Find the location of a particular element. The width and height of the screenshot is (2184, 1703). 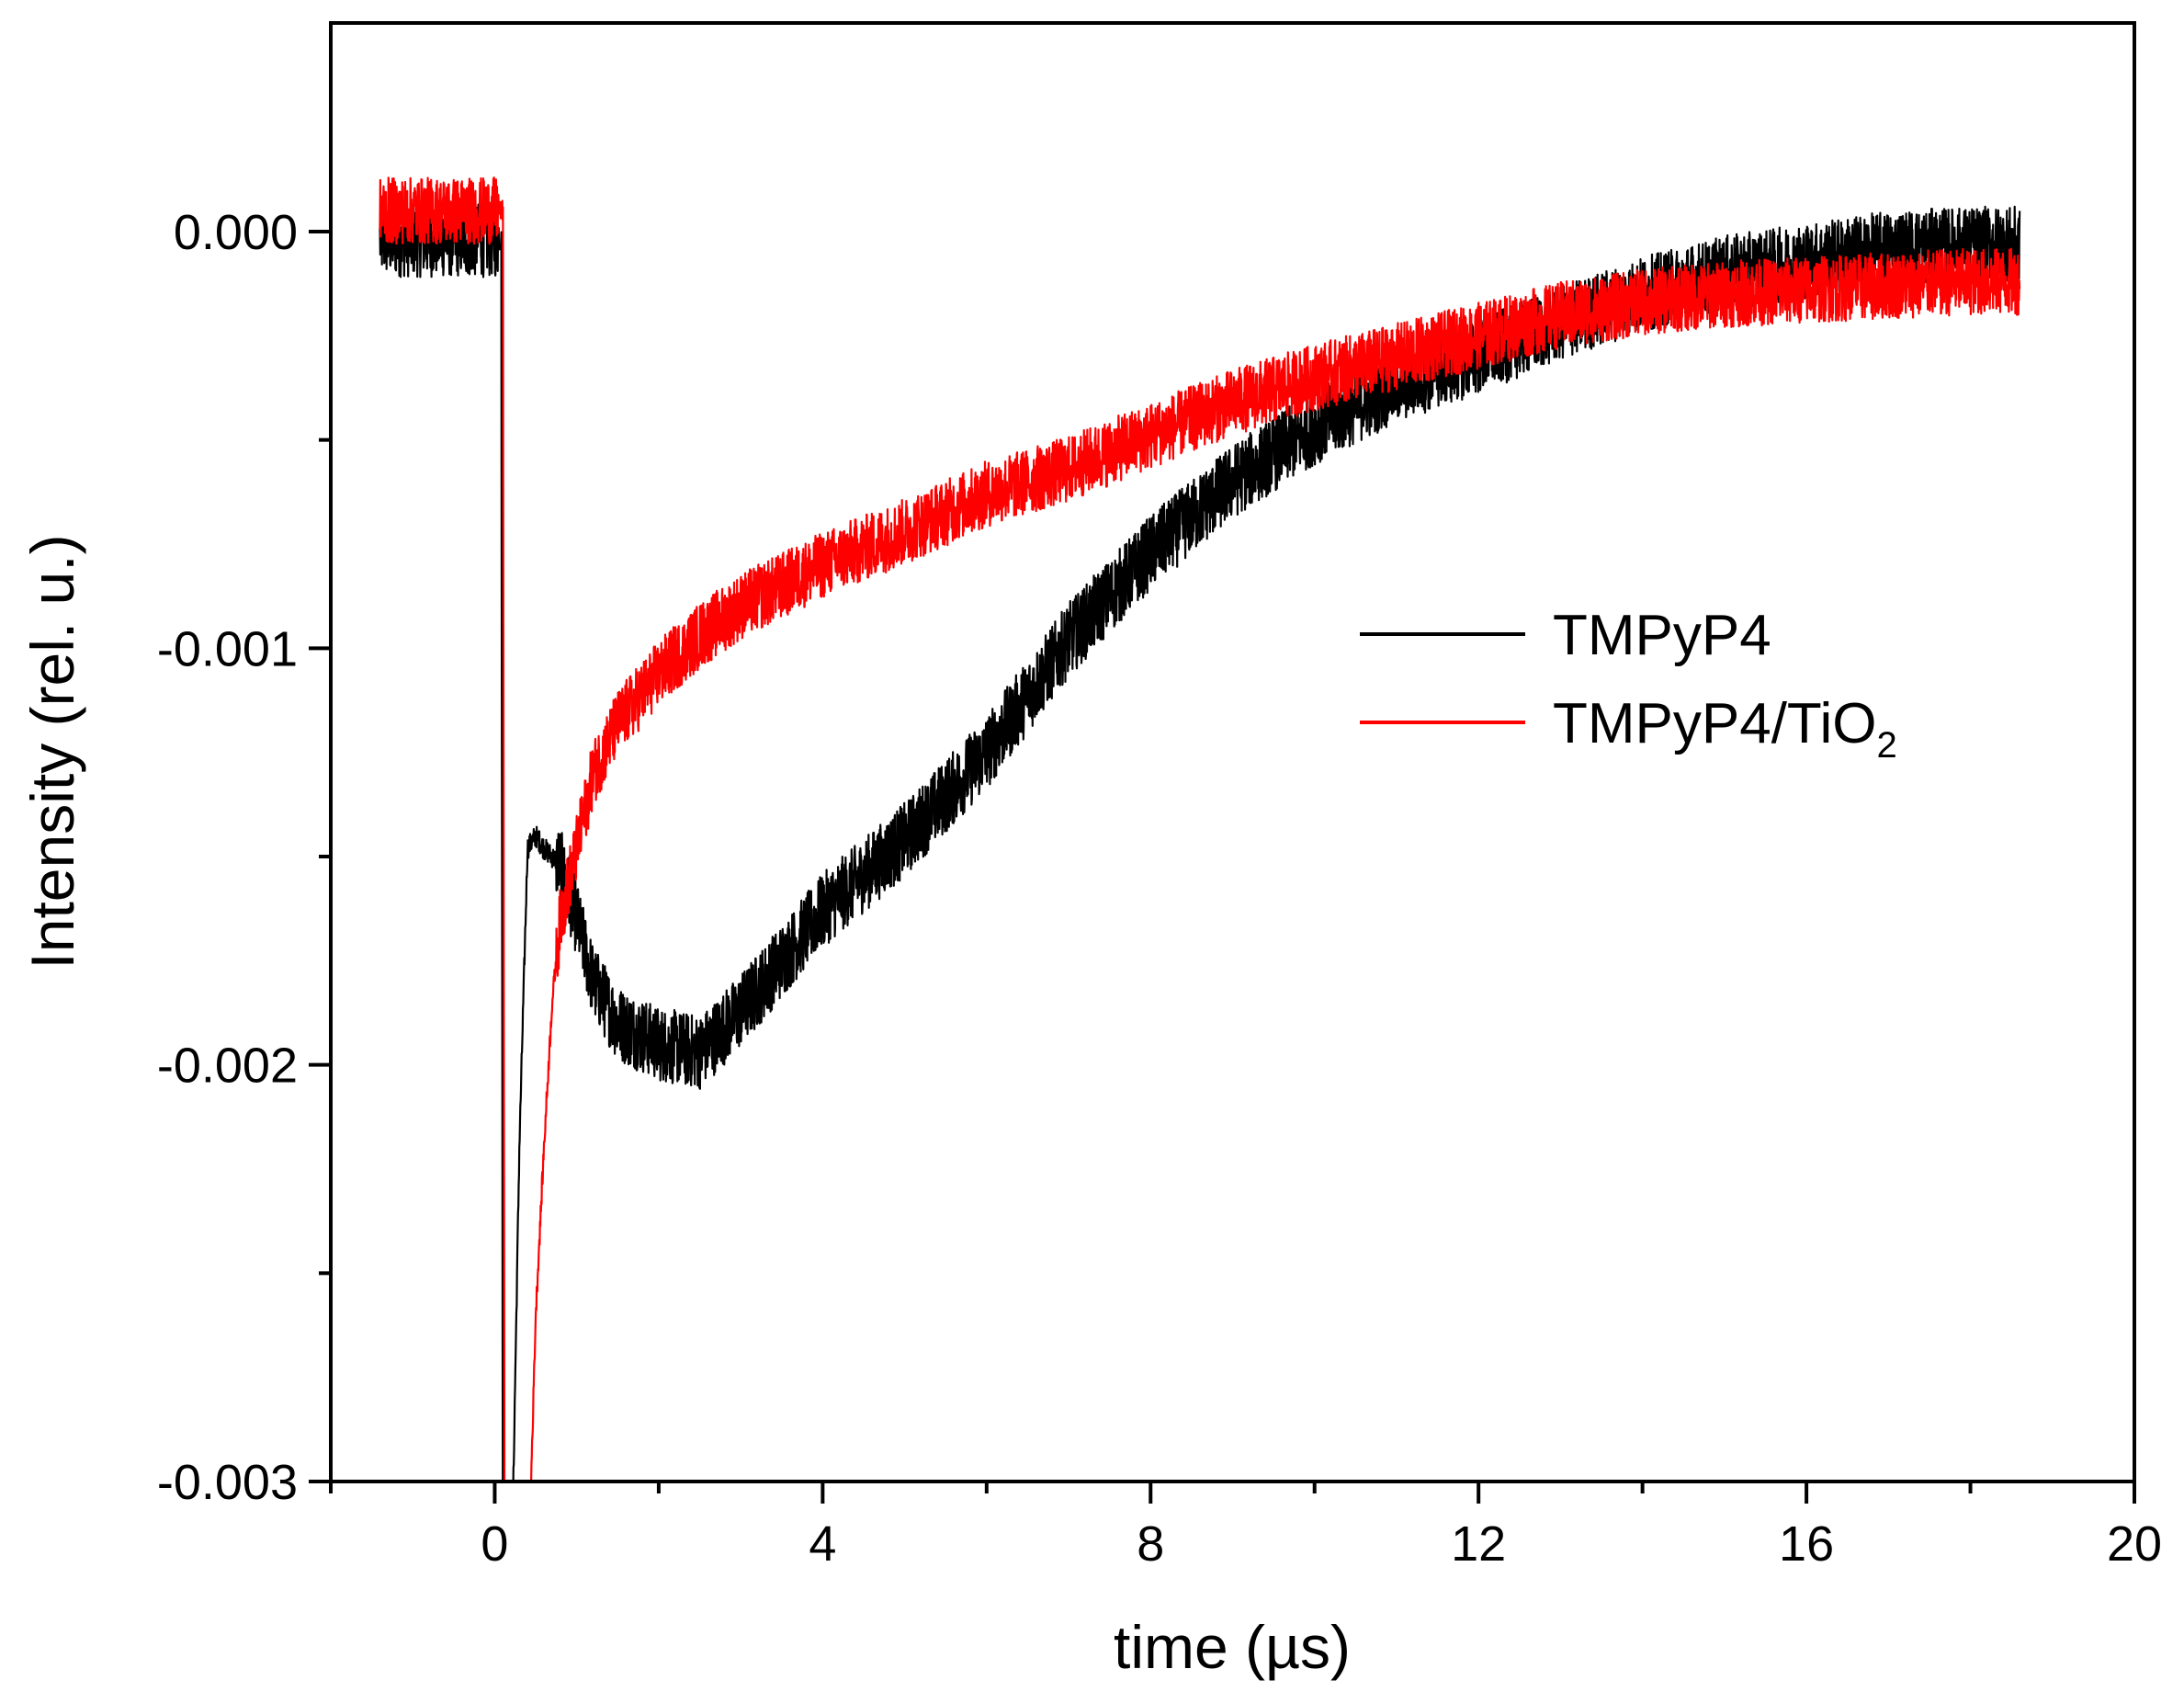

y-tick-label: 0.000 is located at coordinates (236, 232).